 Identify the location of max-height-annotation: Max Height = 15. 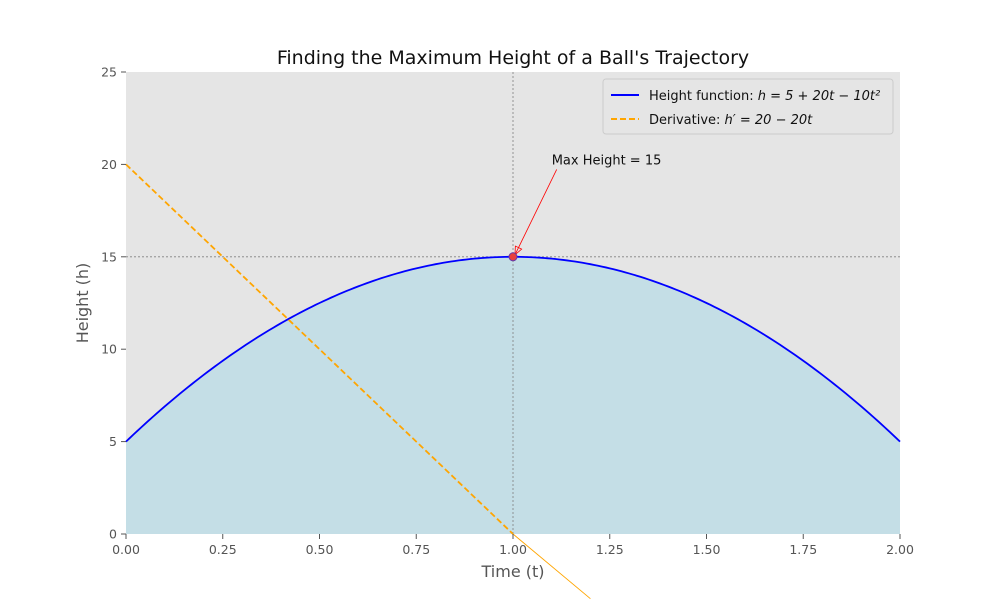
(607, 160).